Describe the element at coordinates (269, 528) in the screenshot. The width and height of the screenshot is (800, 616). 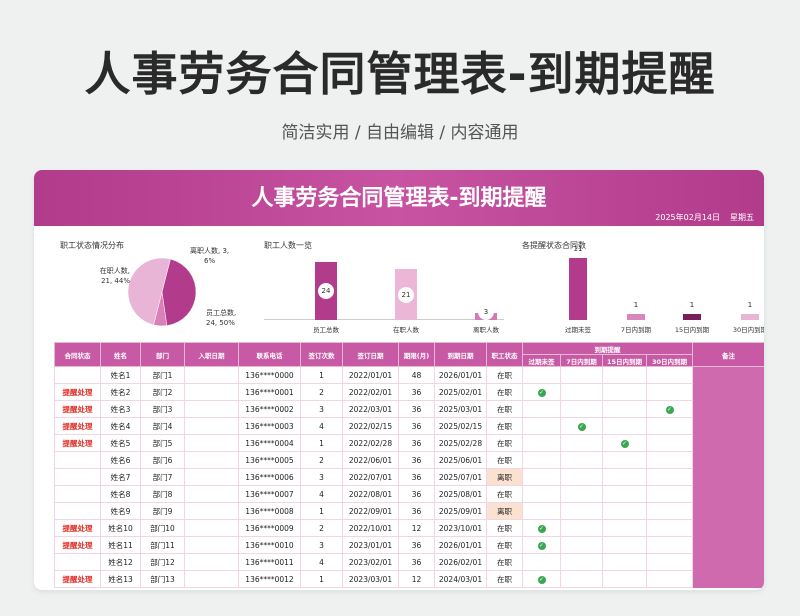
I see `cell-phone: 136****0009` at that location.